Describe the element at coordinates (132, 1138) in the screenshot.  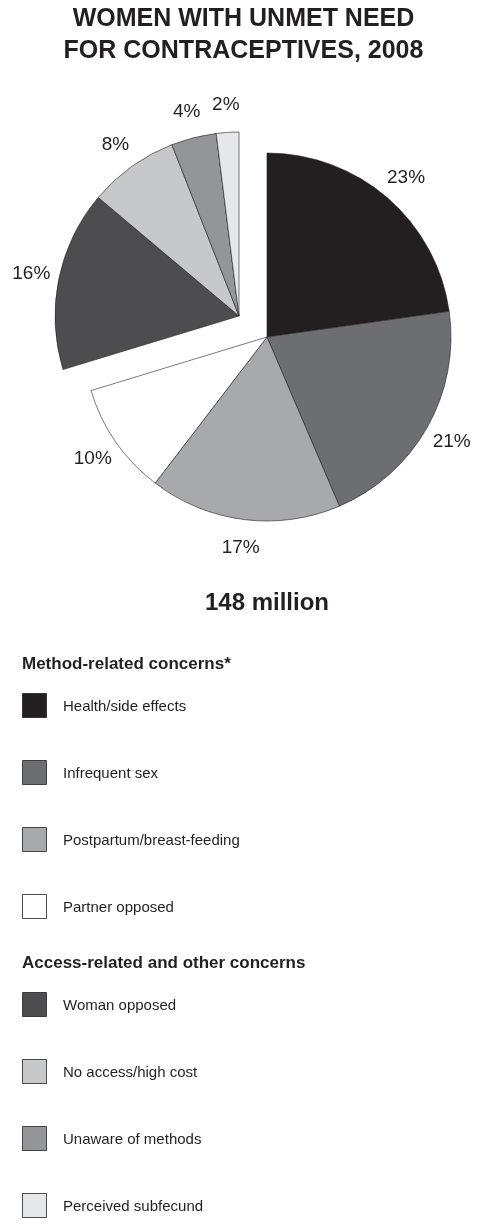
I see `legend-label: Unaware of methods` at that location.